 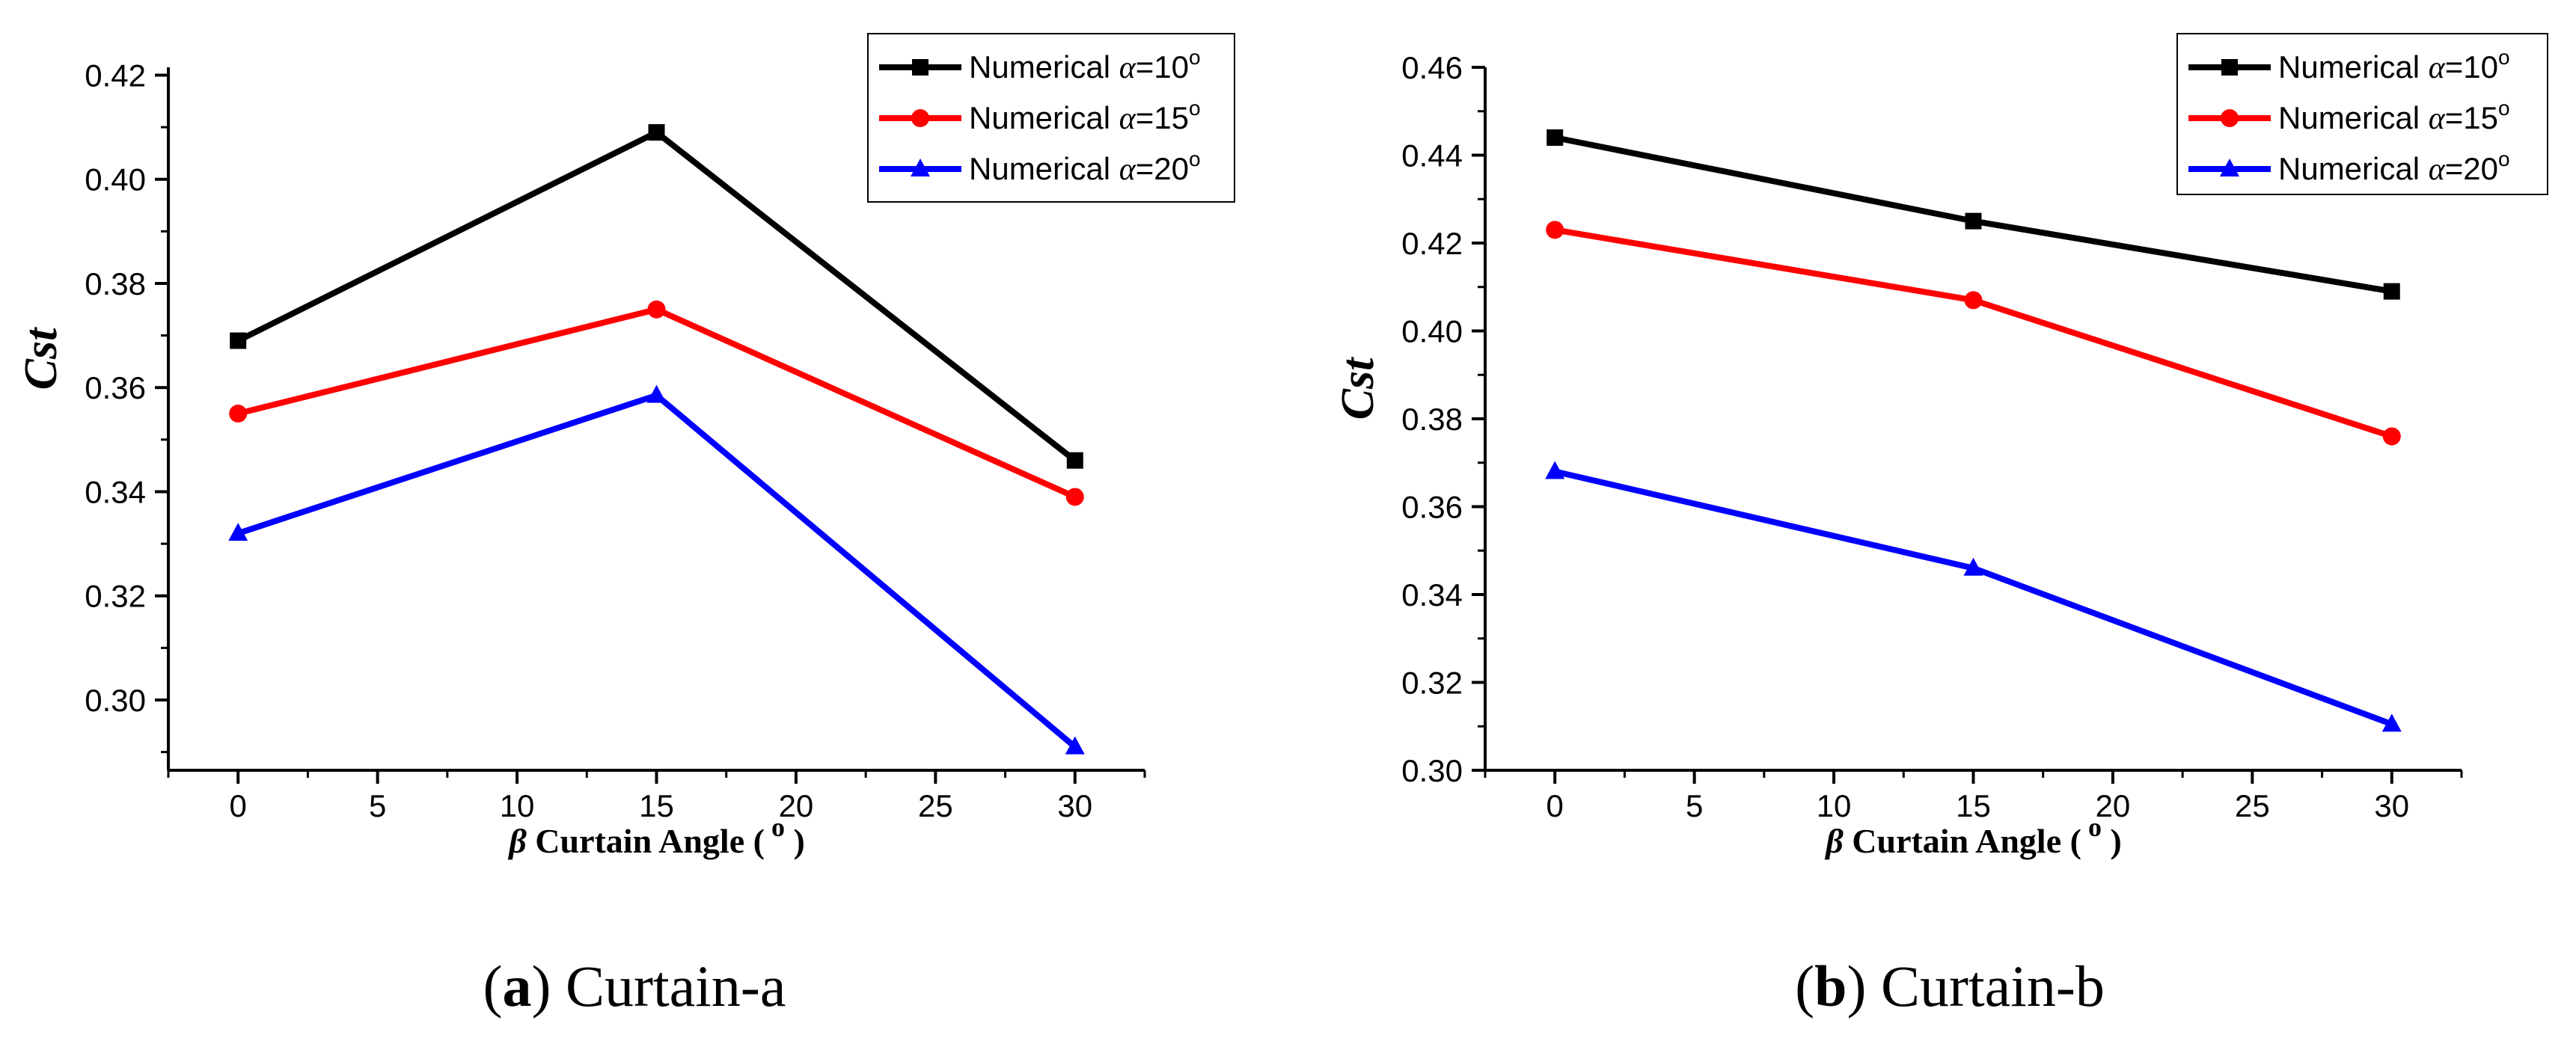 What do you see at coordinates (1162, 117) in the screenshot?
I see `legend-value: =15` at bounding box center [1162, 117].